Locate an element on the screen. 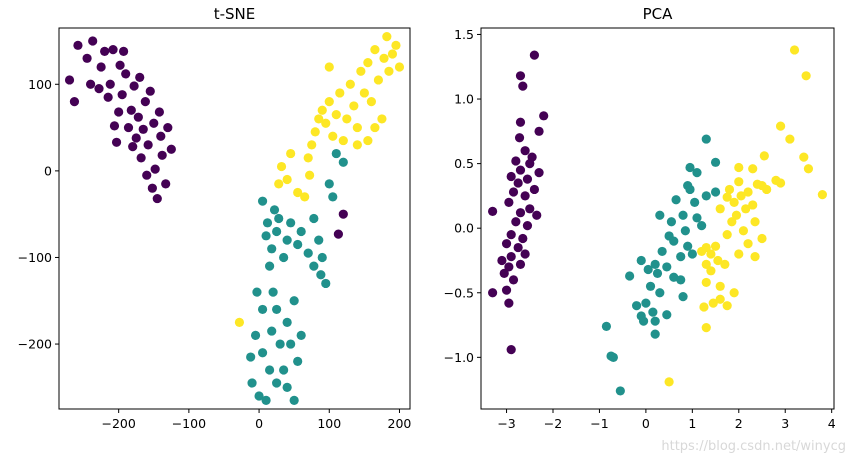  pca-ytick-label-3: 0.5 is located at coordinates (464, 163).